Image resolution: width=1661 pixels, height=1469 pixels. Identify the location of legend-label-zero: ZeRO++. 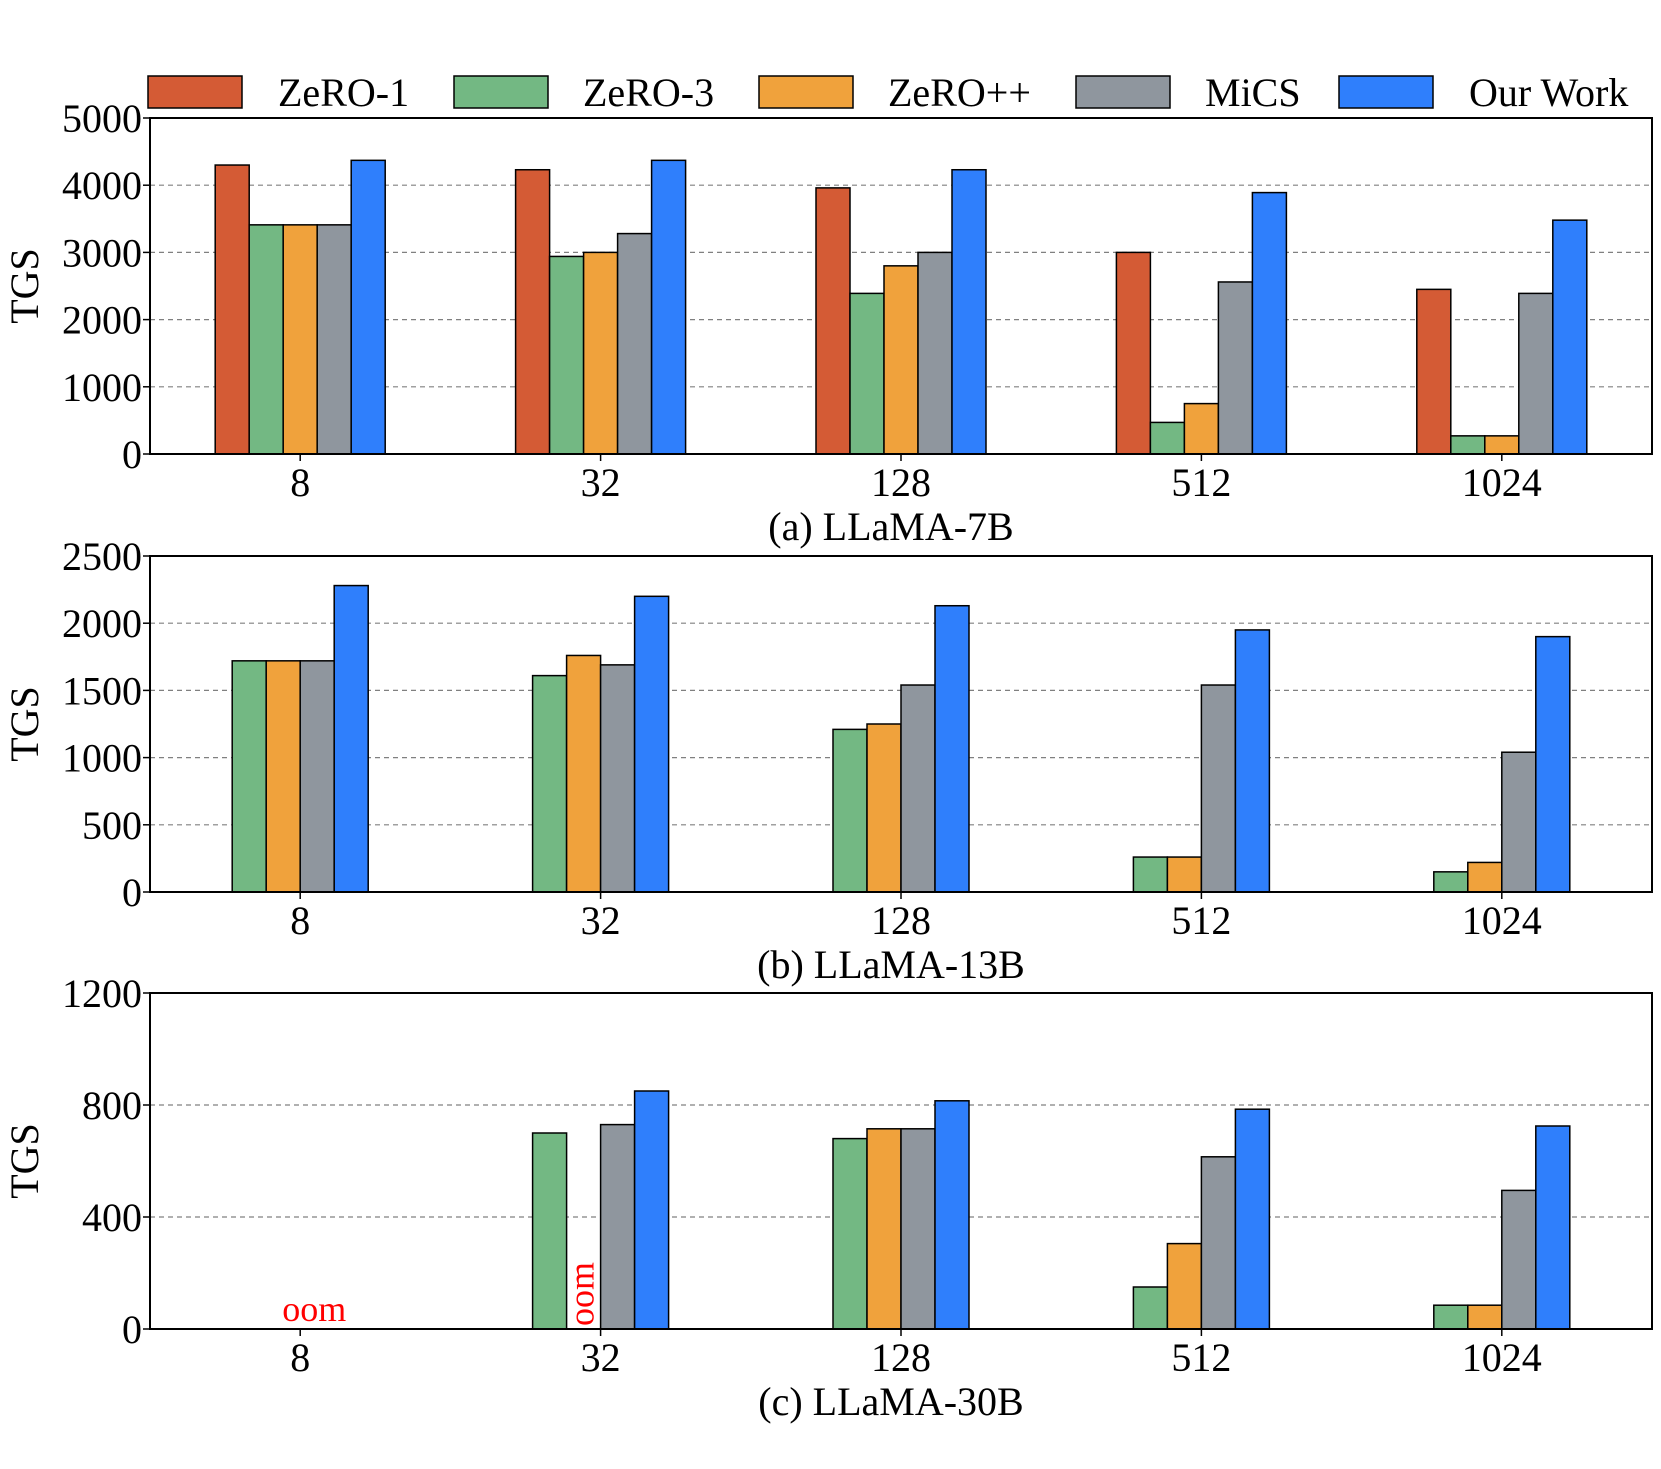
(959, 92).